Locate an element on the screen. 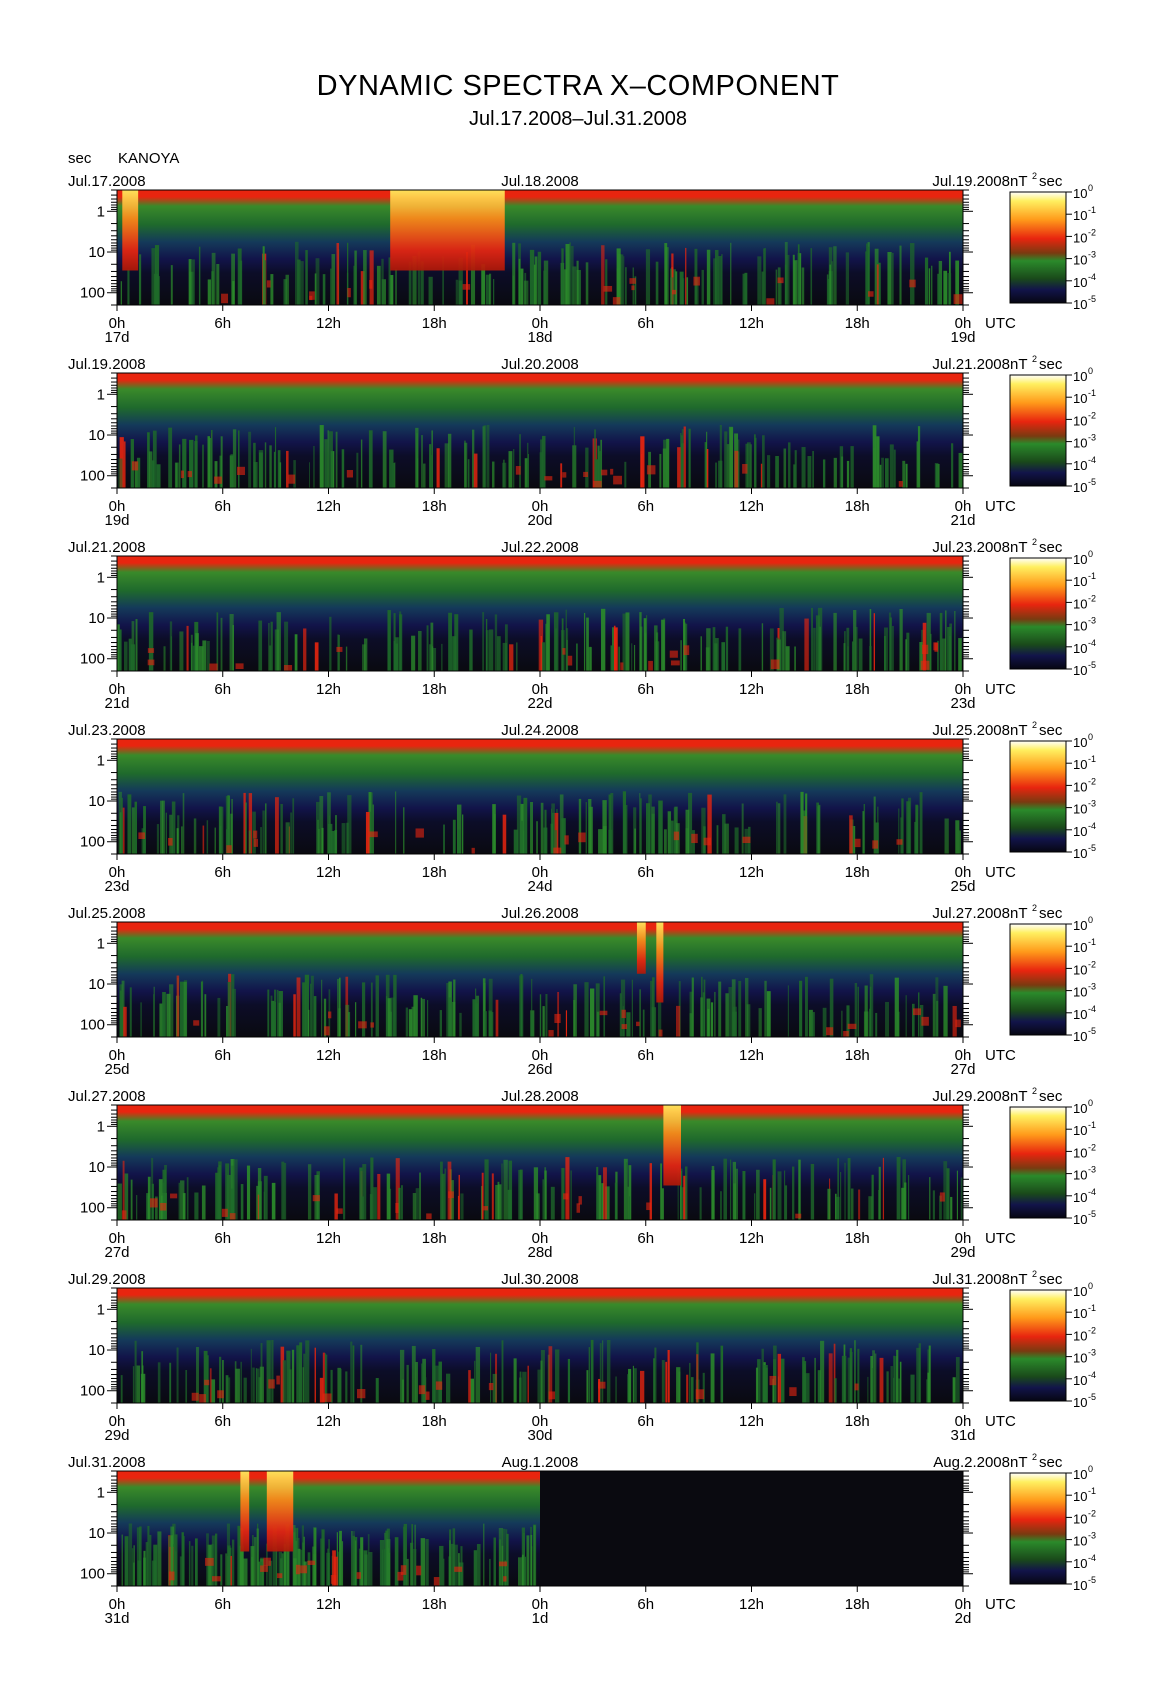 This screenshot has width=1156, height=1704. colorbar-unit: nT is located at coordinates (1019, 181).